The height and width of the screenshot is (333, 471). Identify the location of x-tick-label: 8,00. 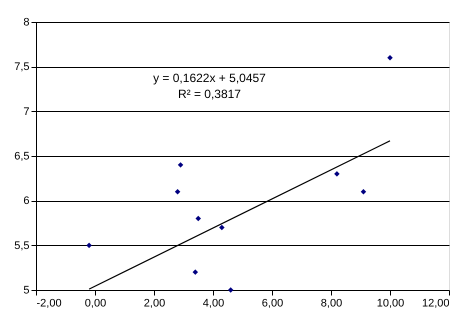
(331, 304).